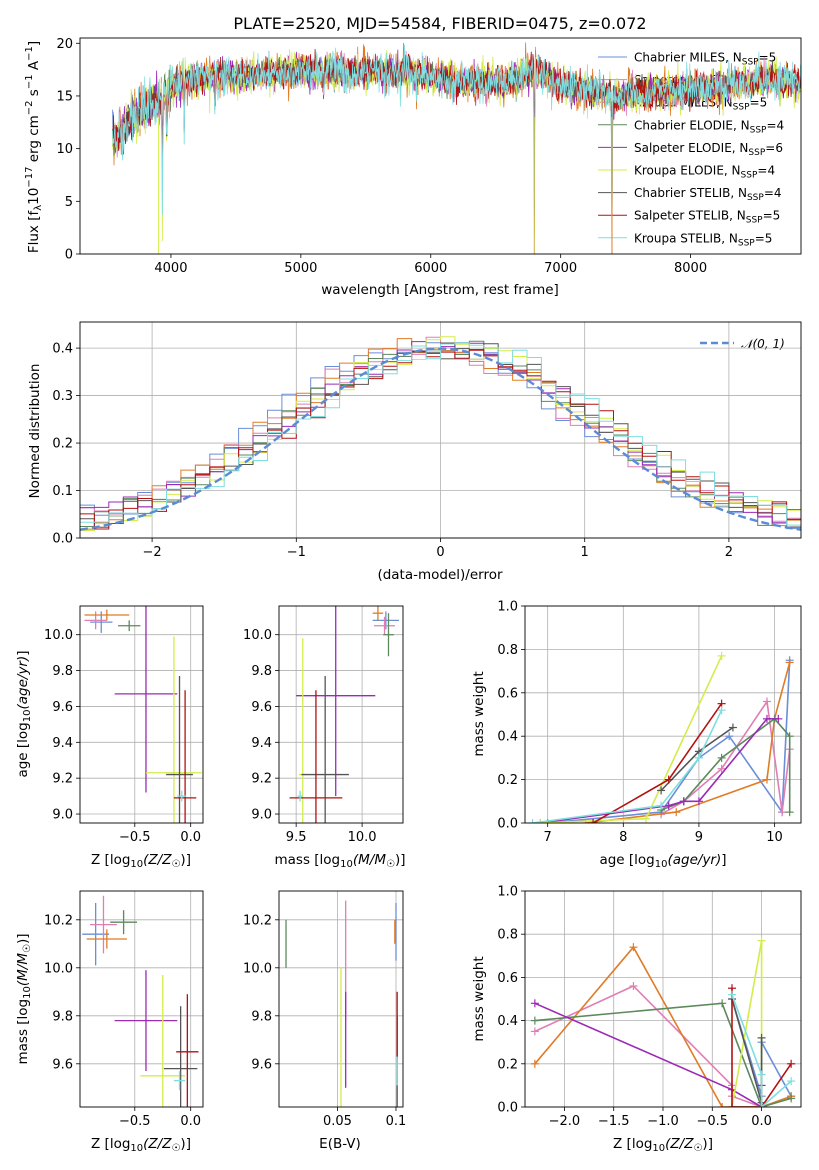  Describe the element at coordinates (775, 125) in the screenshot. I see `spectrum-legend-nssp: =4` at that location.